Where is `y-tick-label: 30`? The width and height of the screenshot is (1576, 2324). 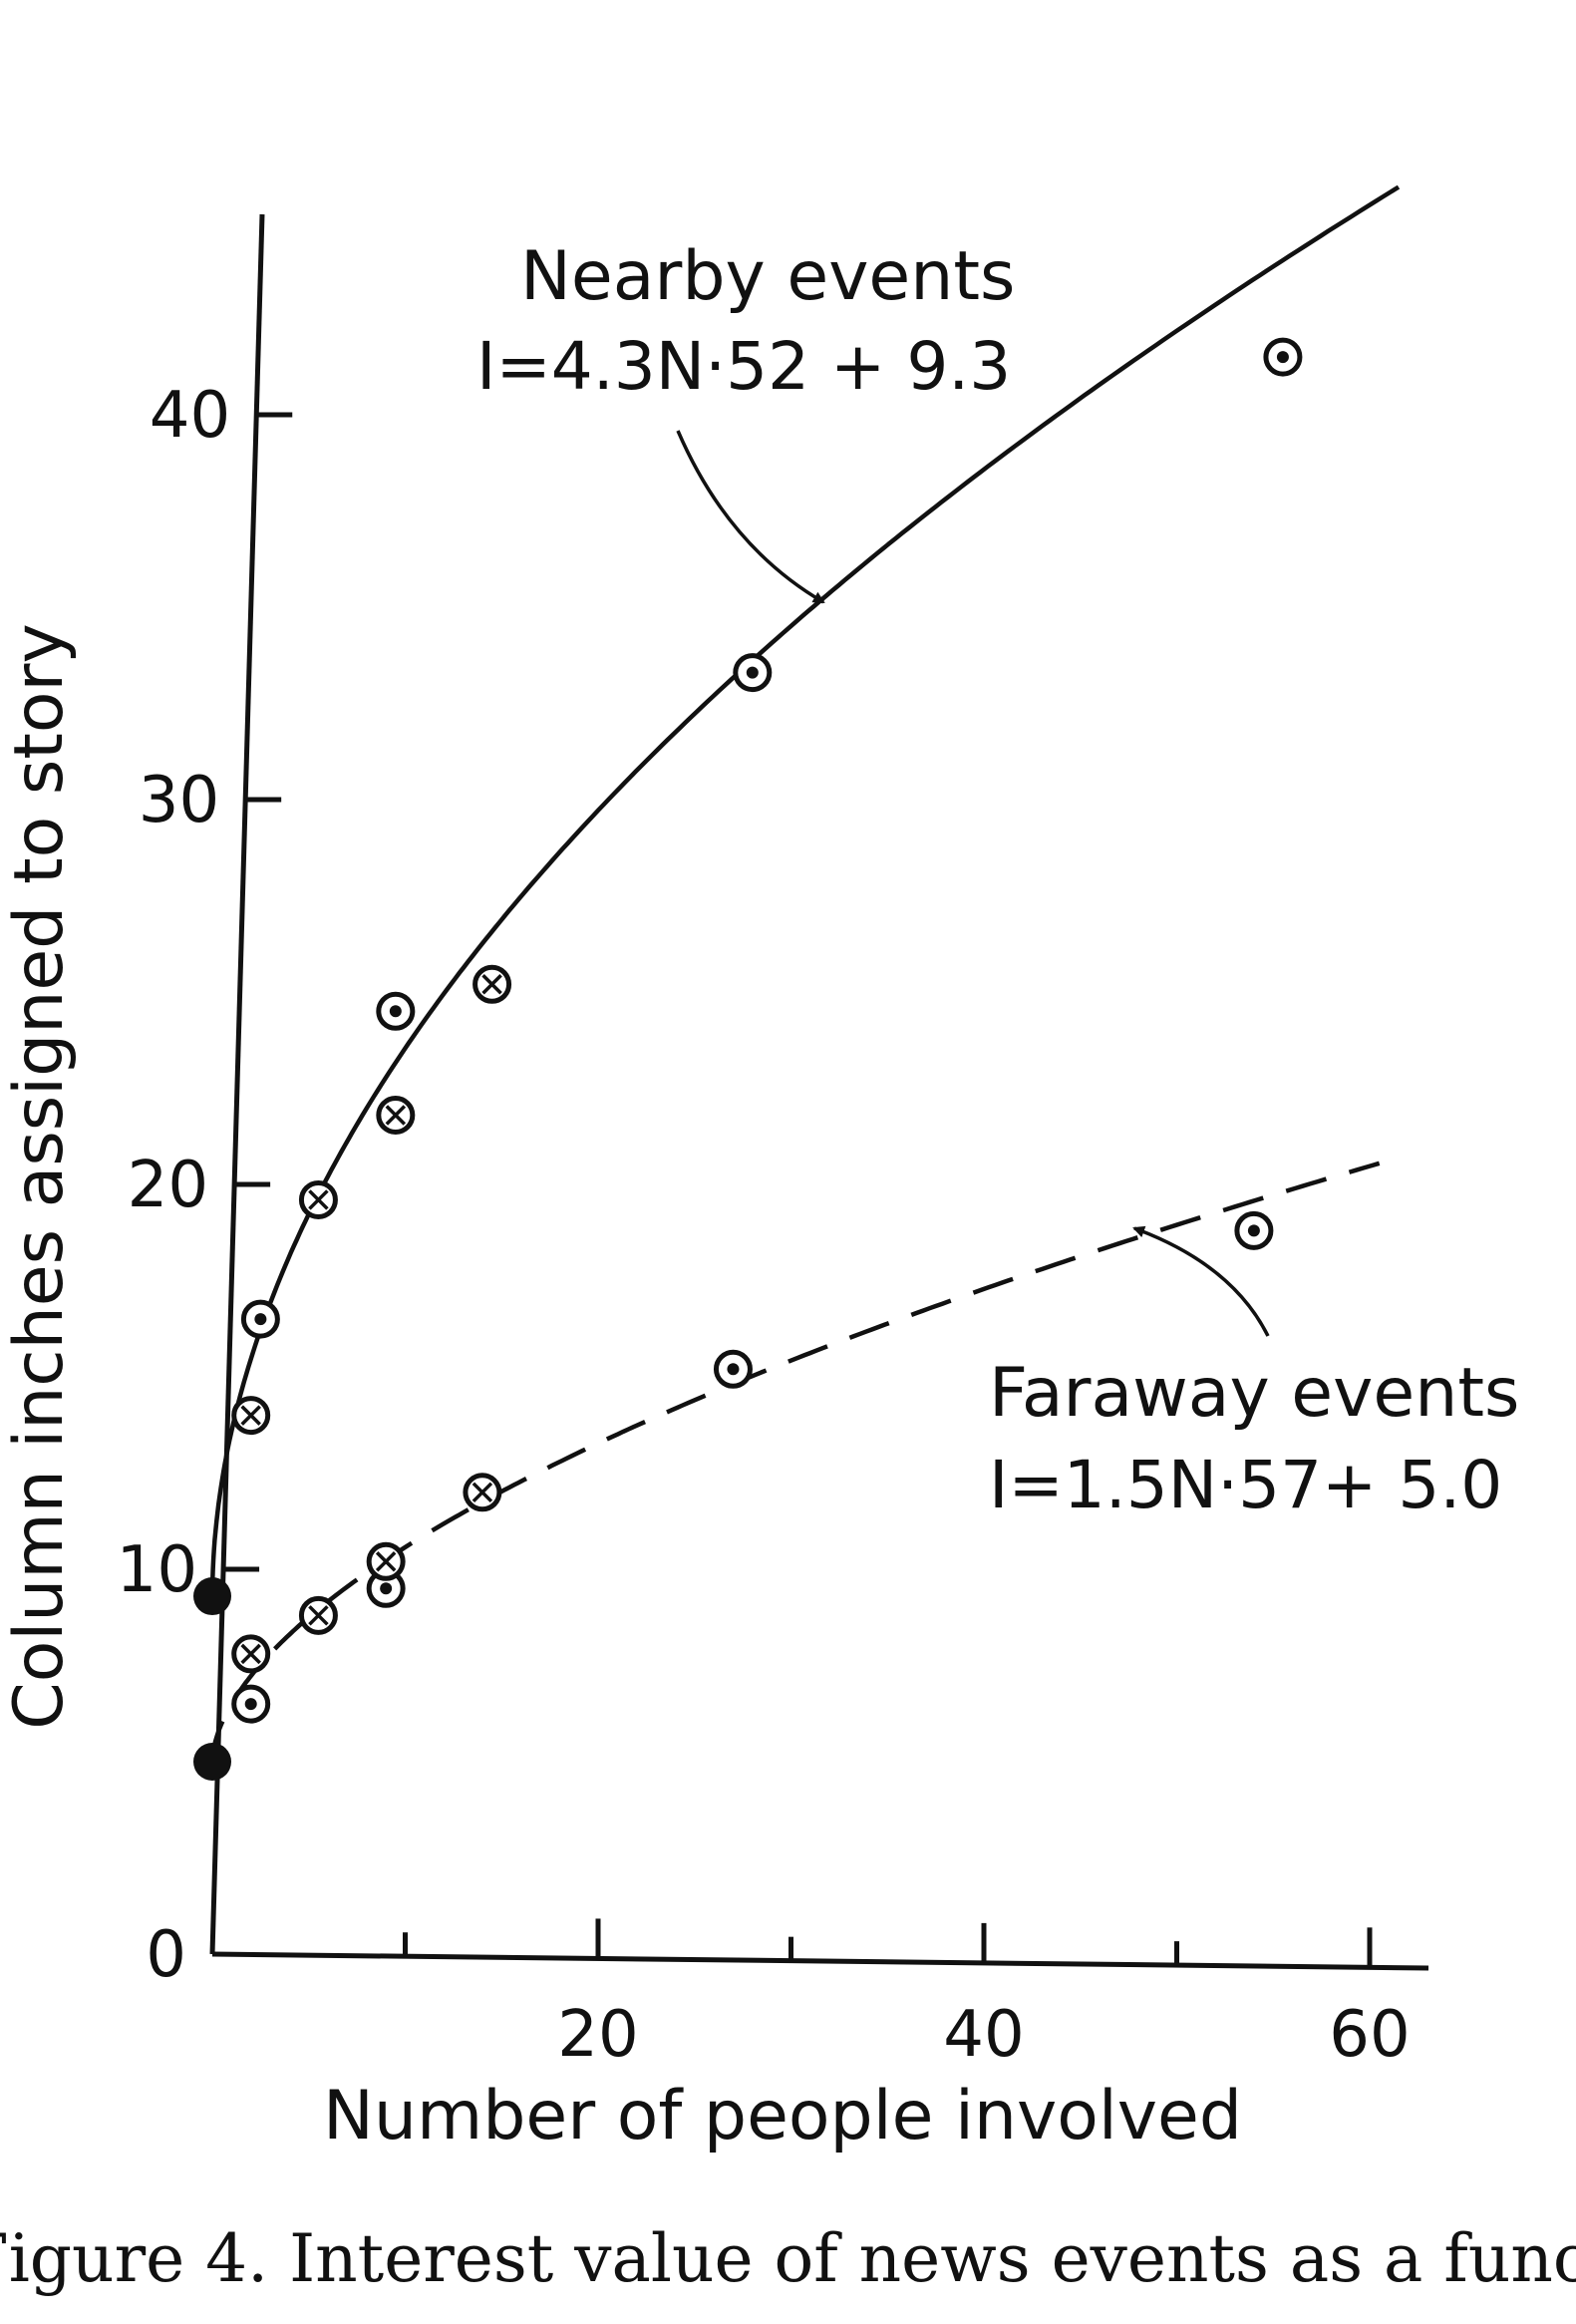 y-tick-label: 30 is located at coordinates (179, 800).